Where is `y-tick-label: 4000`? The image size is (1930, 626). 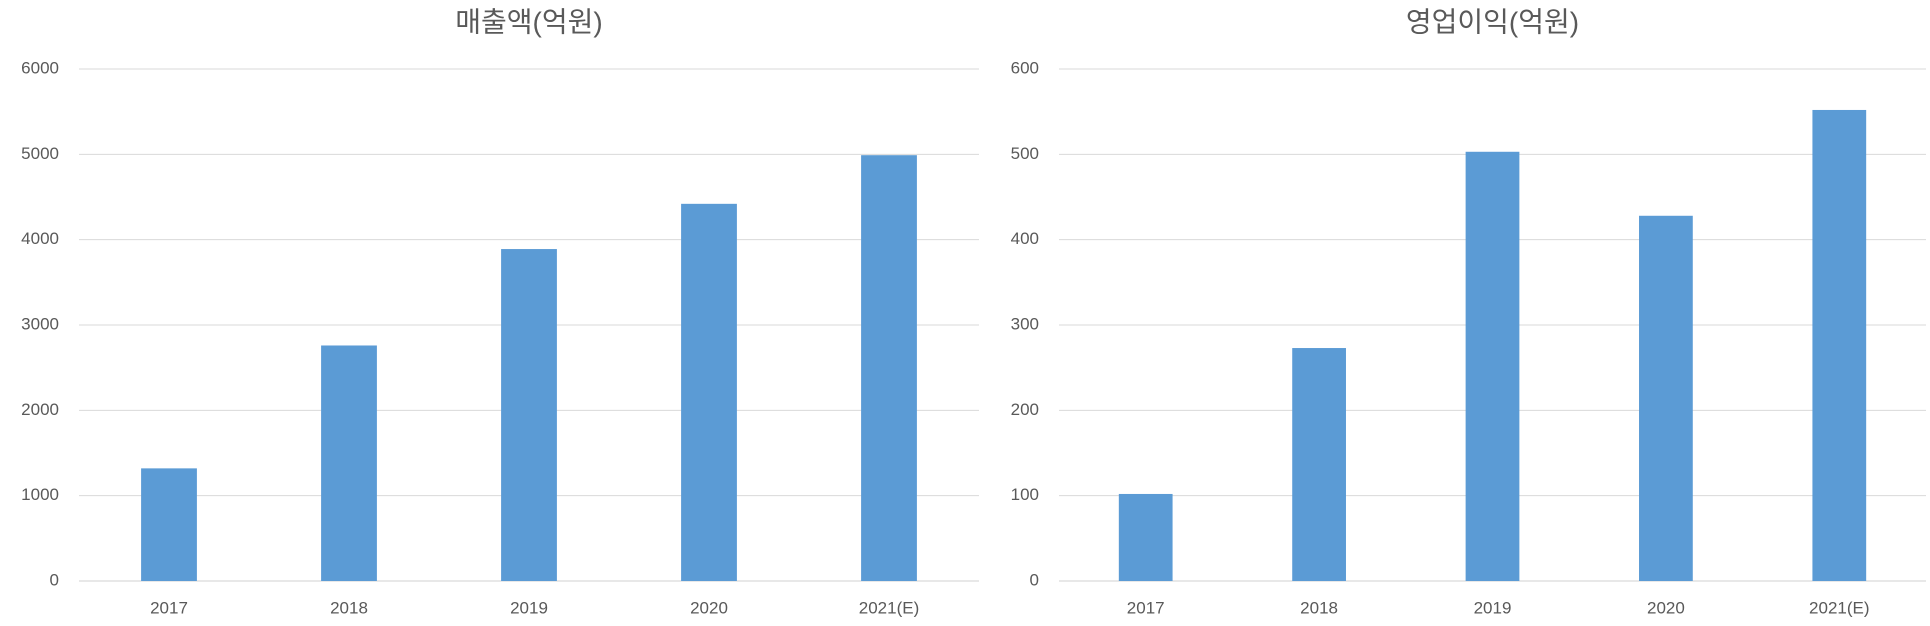
y-tick-label: 4000 is located at coordinates (40, 238).